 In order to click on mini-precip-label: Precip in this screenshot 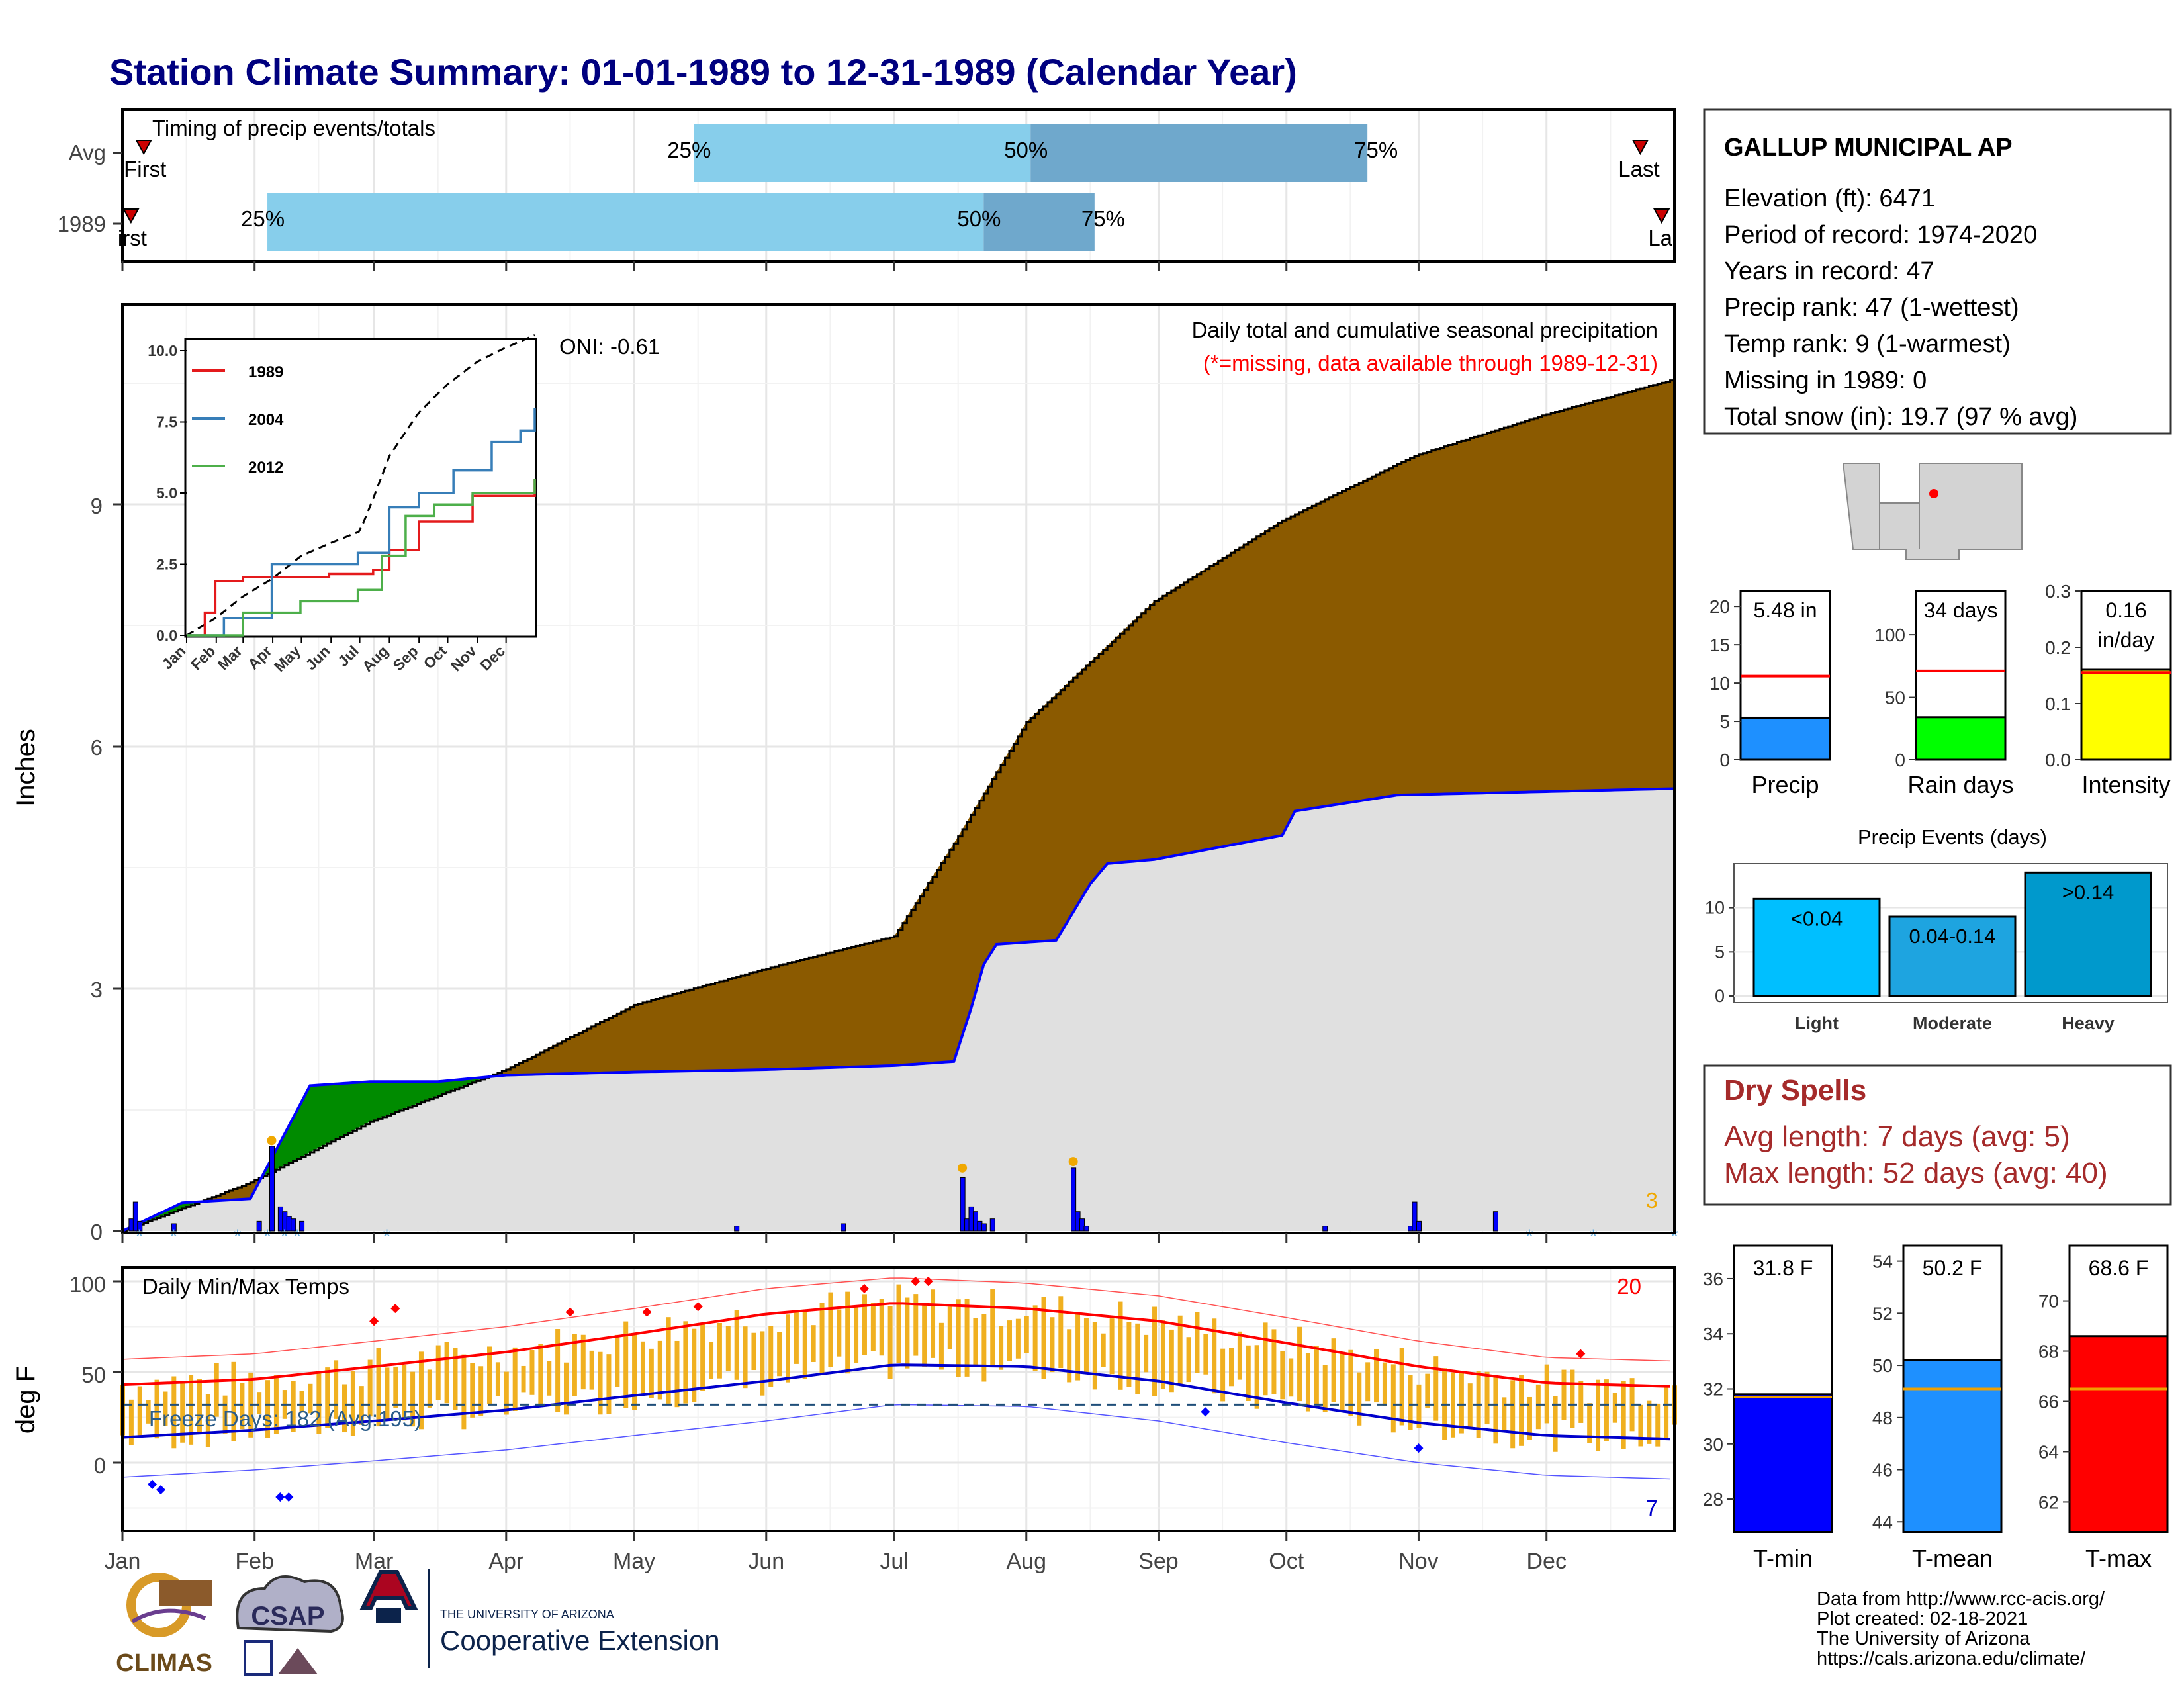, I will do `click(1785, 785)`.